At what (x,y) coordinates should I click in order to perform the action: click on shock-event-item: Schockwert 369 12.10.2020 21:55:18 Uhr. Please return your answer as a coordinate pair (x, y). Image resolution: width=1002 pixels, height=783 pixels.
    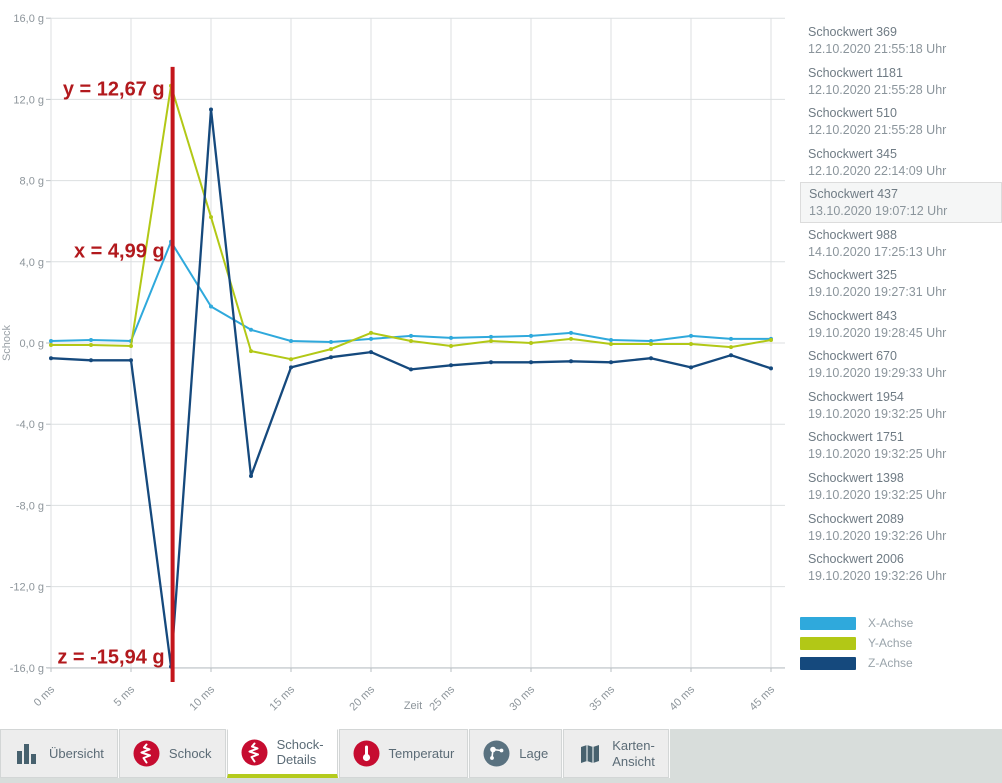
    Looking at the image, I should click on (901, 40).